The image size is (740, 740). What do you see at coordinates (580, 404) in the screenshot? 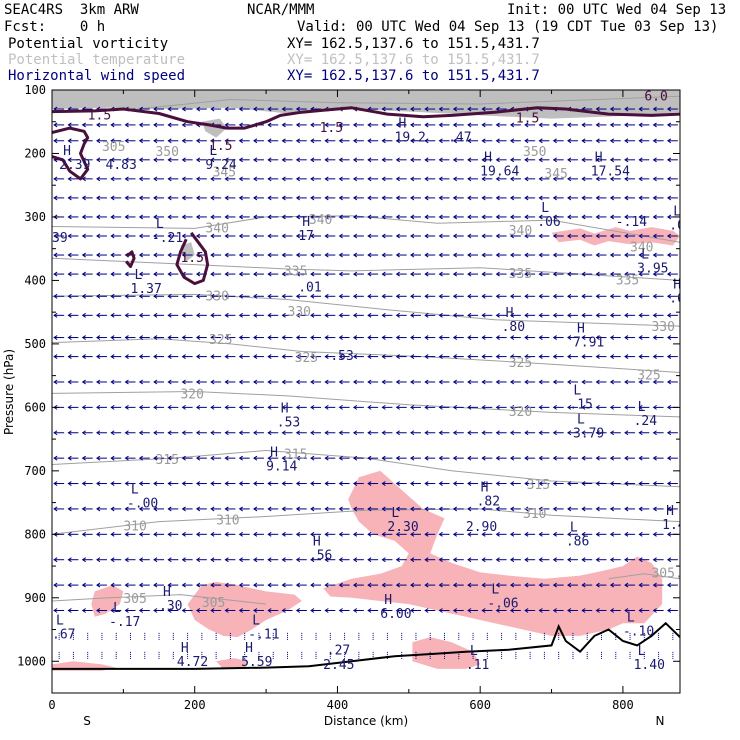
I see `extremum-value-label: .15` at bounding box center [580, 404].